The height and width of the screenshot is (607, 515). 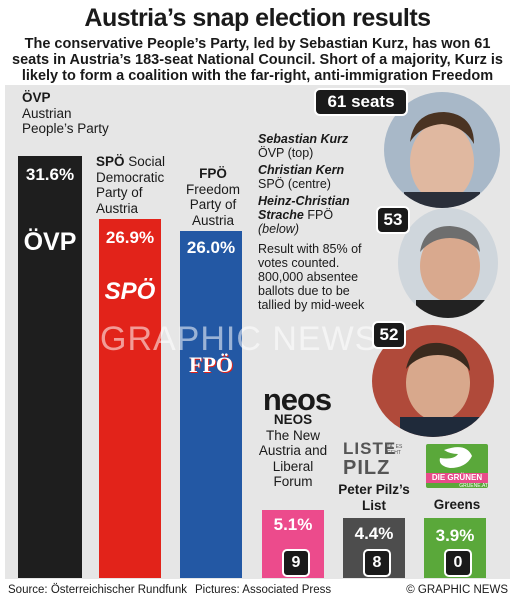 I want to click on source-credit: Source: Österreichischer Rundfunk, so click(x=97, y=590).